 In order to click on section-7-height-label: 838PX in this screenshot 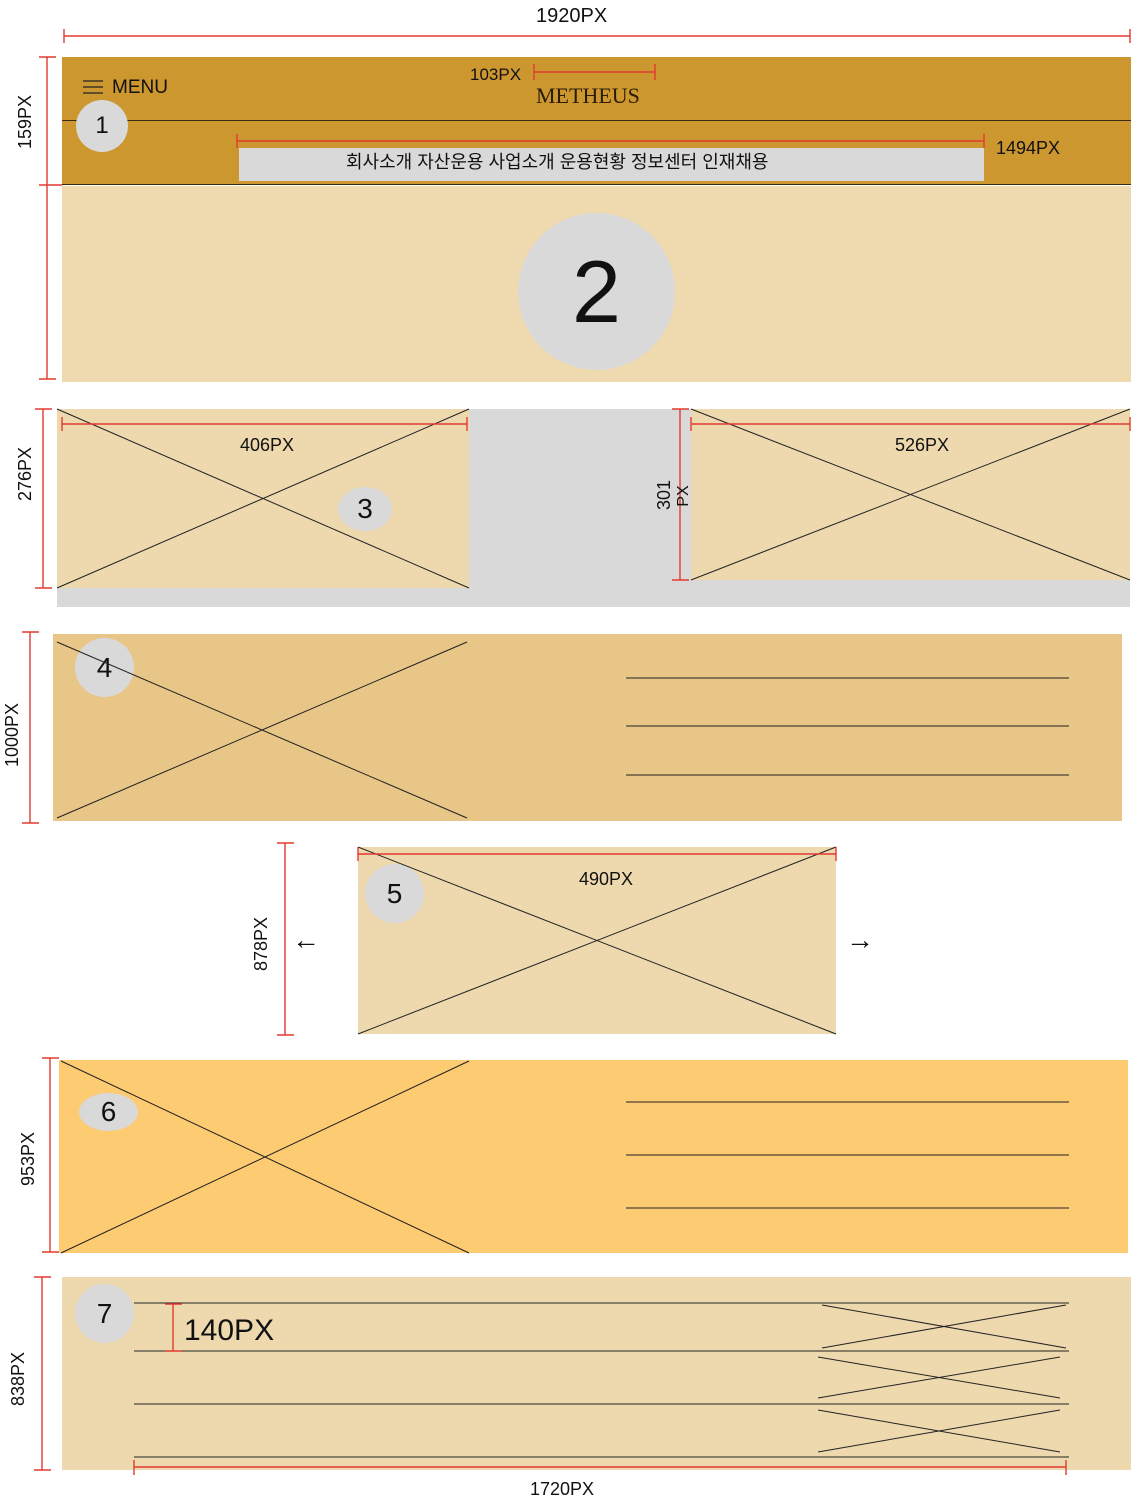, I will do `click(18, 1379)`.